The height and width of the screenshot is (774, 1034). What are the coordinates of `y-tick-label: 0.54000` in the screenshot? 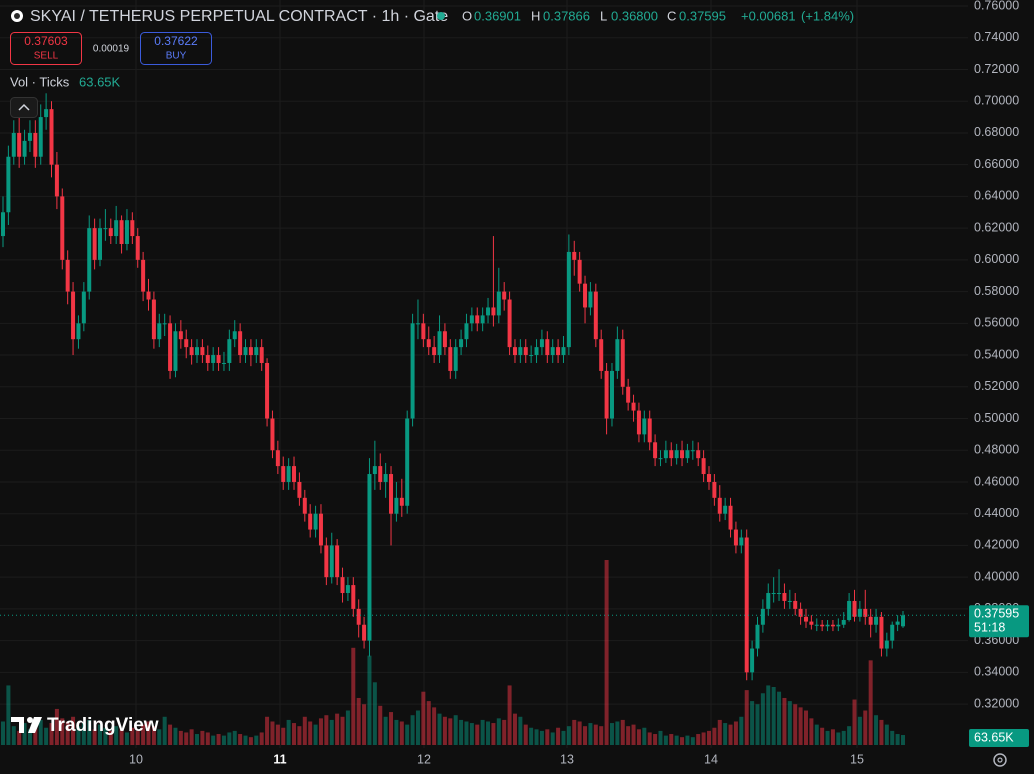 It's located at (996, 354).